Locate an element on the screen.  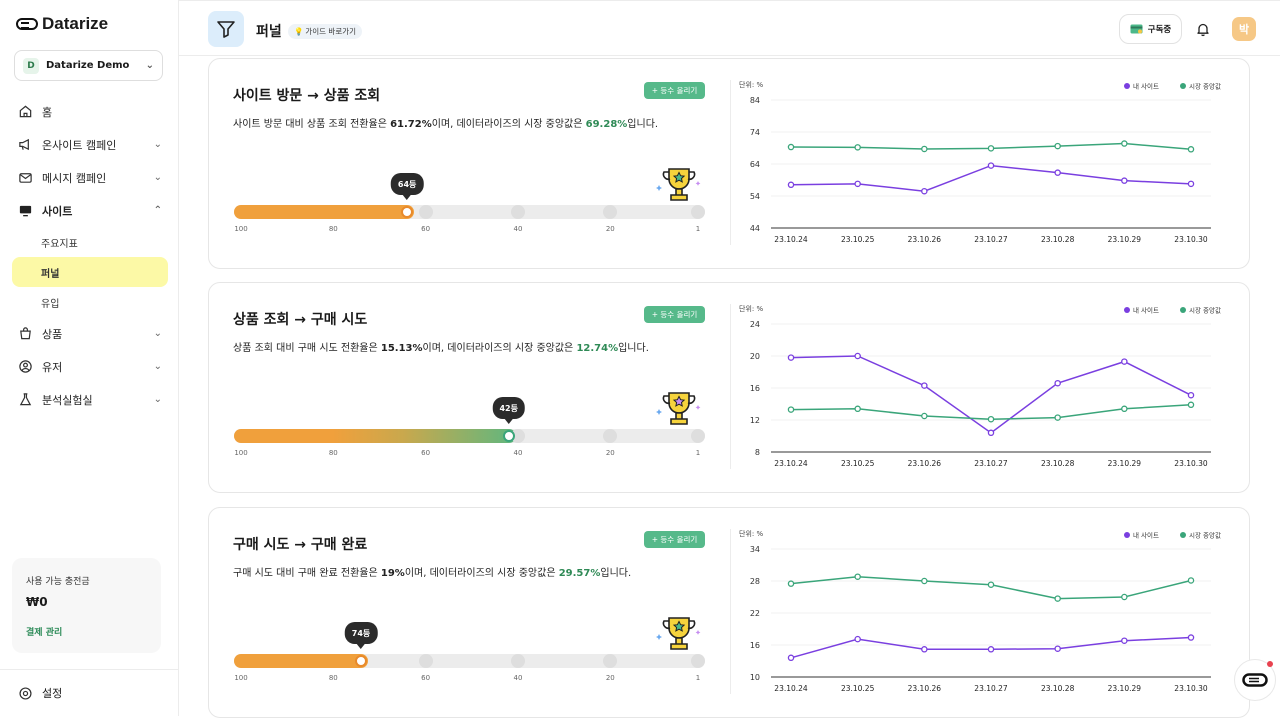
description-text: 입니다. is located at coordinates (643, 124).